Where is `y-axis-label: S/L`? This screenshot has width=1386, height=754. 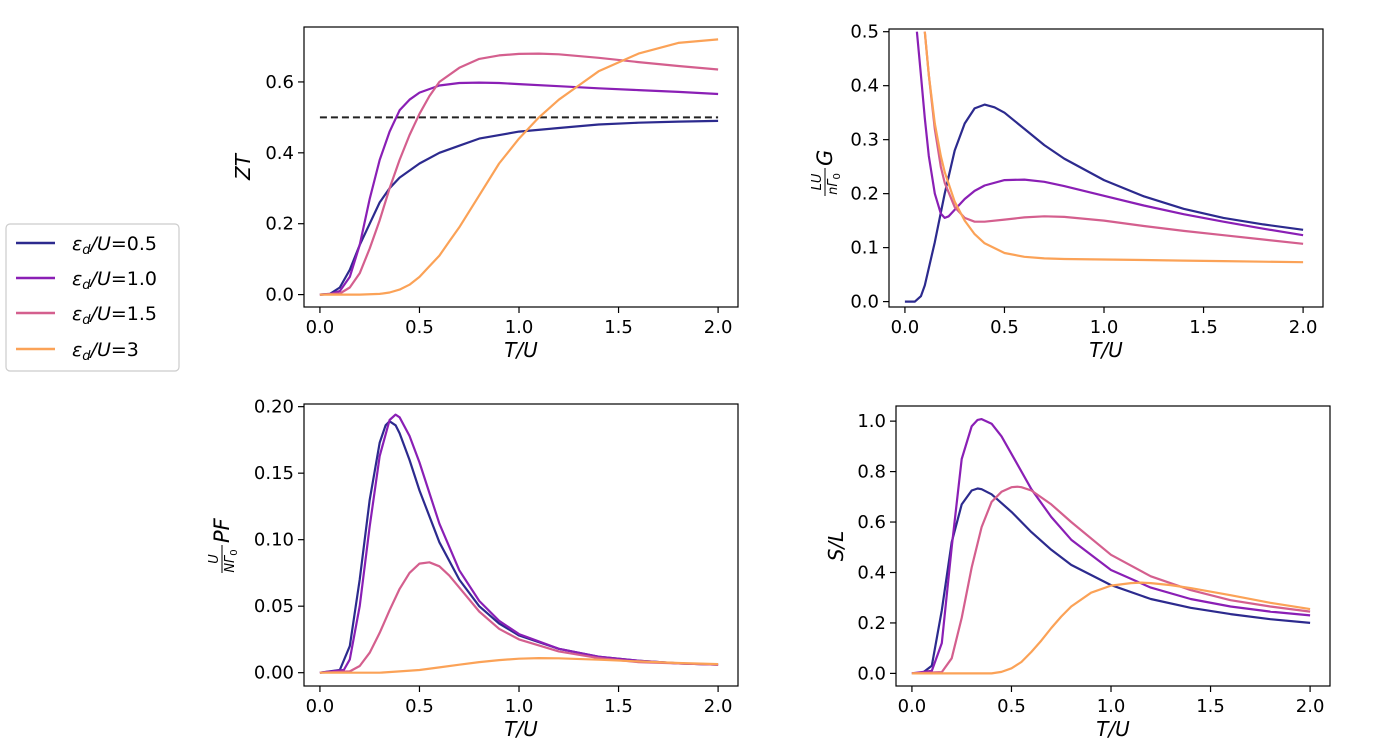
y-axis-label: S/L is located at coordinates (836, 546).